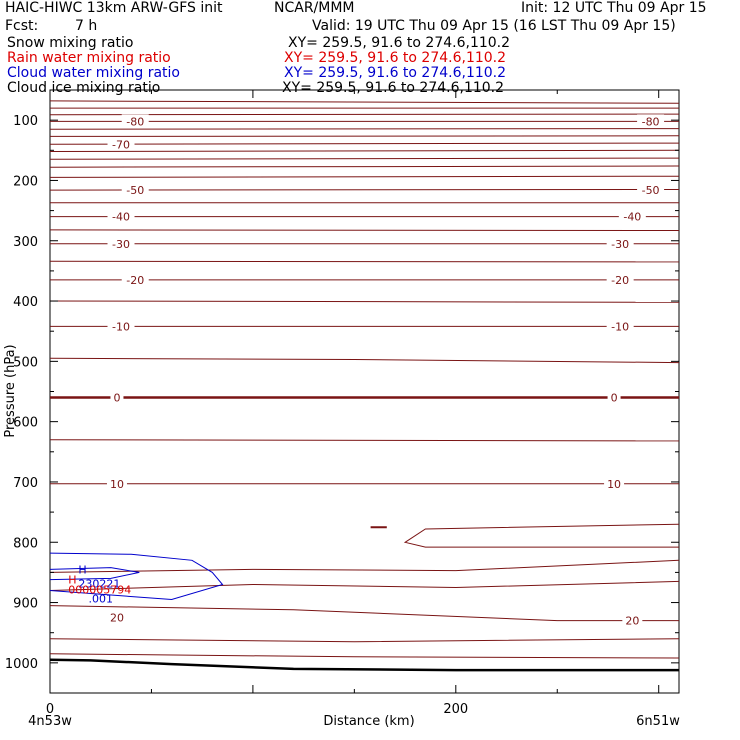 The height and width of the screenshot is (740, 740). I want to click on cloud-water-label: H, so click(82, 569).